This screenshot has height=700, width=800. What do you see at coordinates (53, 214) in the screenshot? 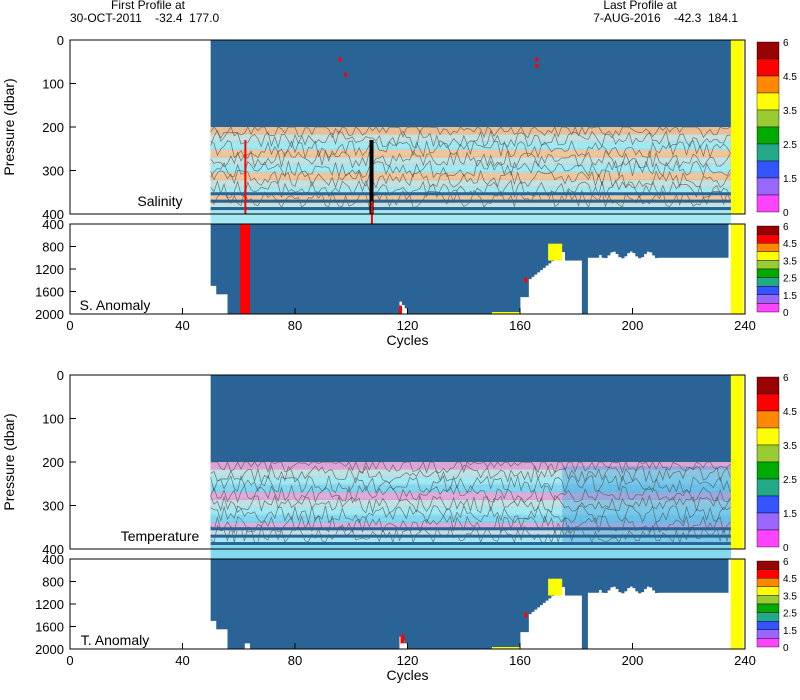
I see `y-tick-label: 400` at bounding box center [53, 214].